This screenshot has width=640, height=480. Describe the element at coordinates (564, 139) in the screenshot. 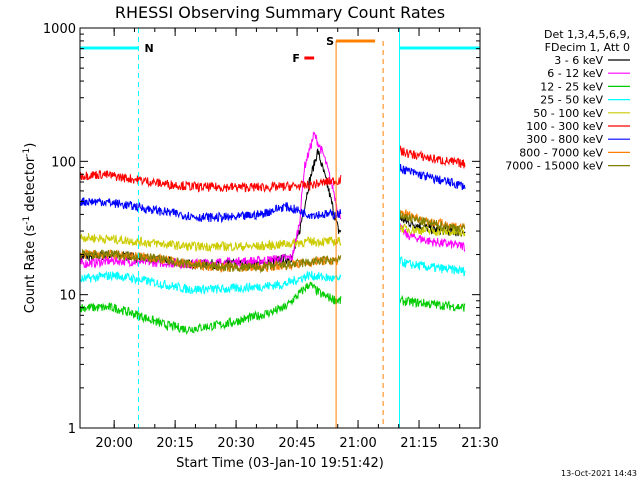

I see `legend-entry-label: 300 - 800 keV` at that location.